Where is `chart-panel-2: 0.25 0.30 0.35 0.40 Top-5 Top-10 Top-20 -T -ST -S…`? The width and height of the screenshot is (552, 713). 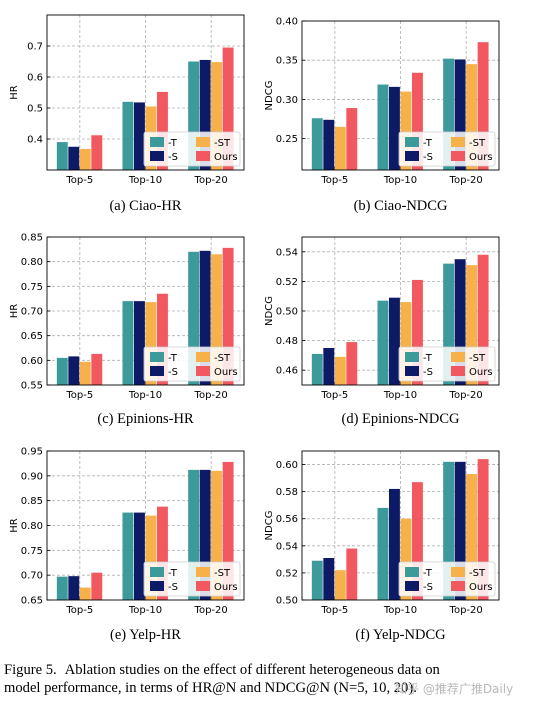
chart-panel-2: 0.25 0.30 0.35 0.40 Top-5 Top-10 Top-20 -T -ST -S… is located at coordinates (382, 115).